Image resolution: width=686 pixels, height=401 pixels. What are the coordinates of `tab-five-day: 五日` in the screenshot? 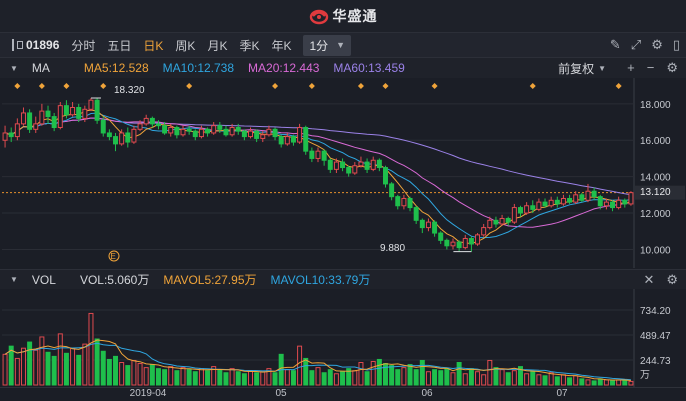 It's located at (119, 45).